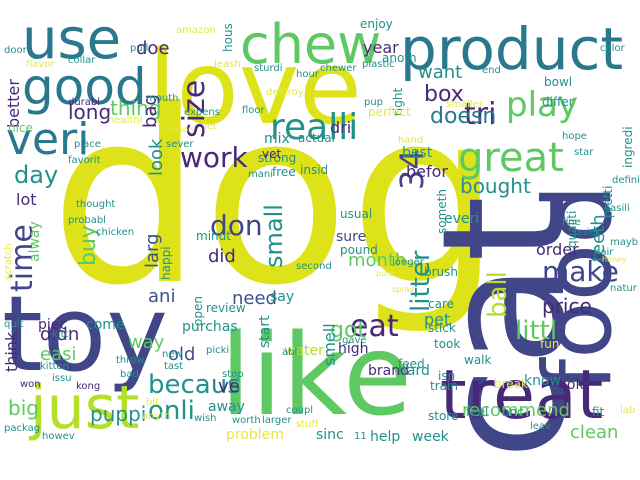 Image resolution: width=640 pixels, height=480 pixels. What do you see at coordinates (307, 74) in the screenshot?
I see `word-hour: hour` at bounding box center [307, 74].